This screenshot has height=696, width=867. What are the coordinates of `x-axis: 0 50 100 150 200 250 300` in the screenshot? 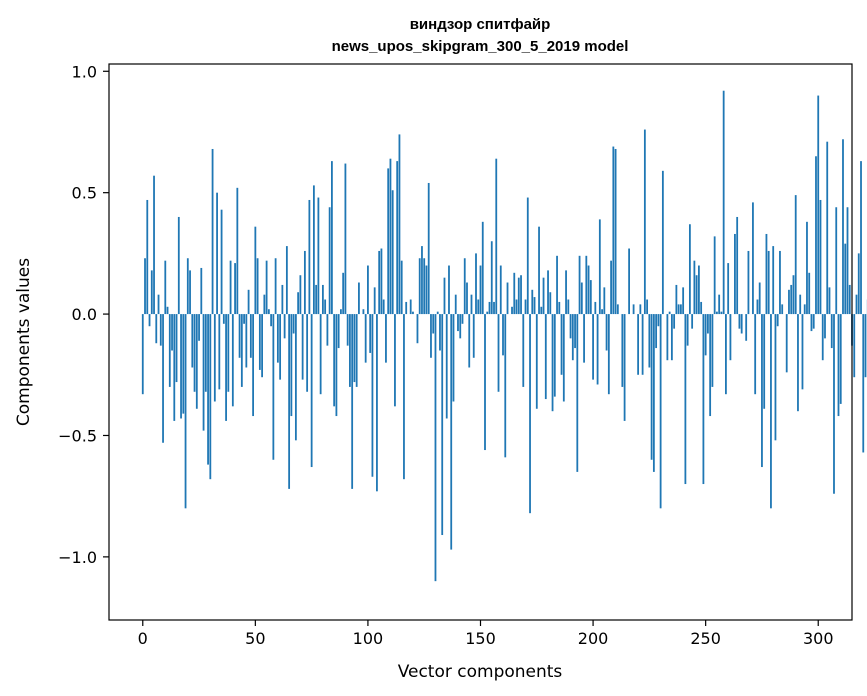 It's located at (486, 634).